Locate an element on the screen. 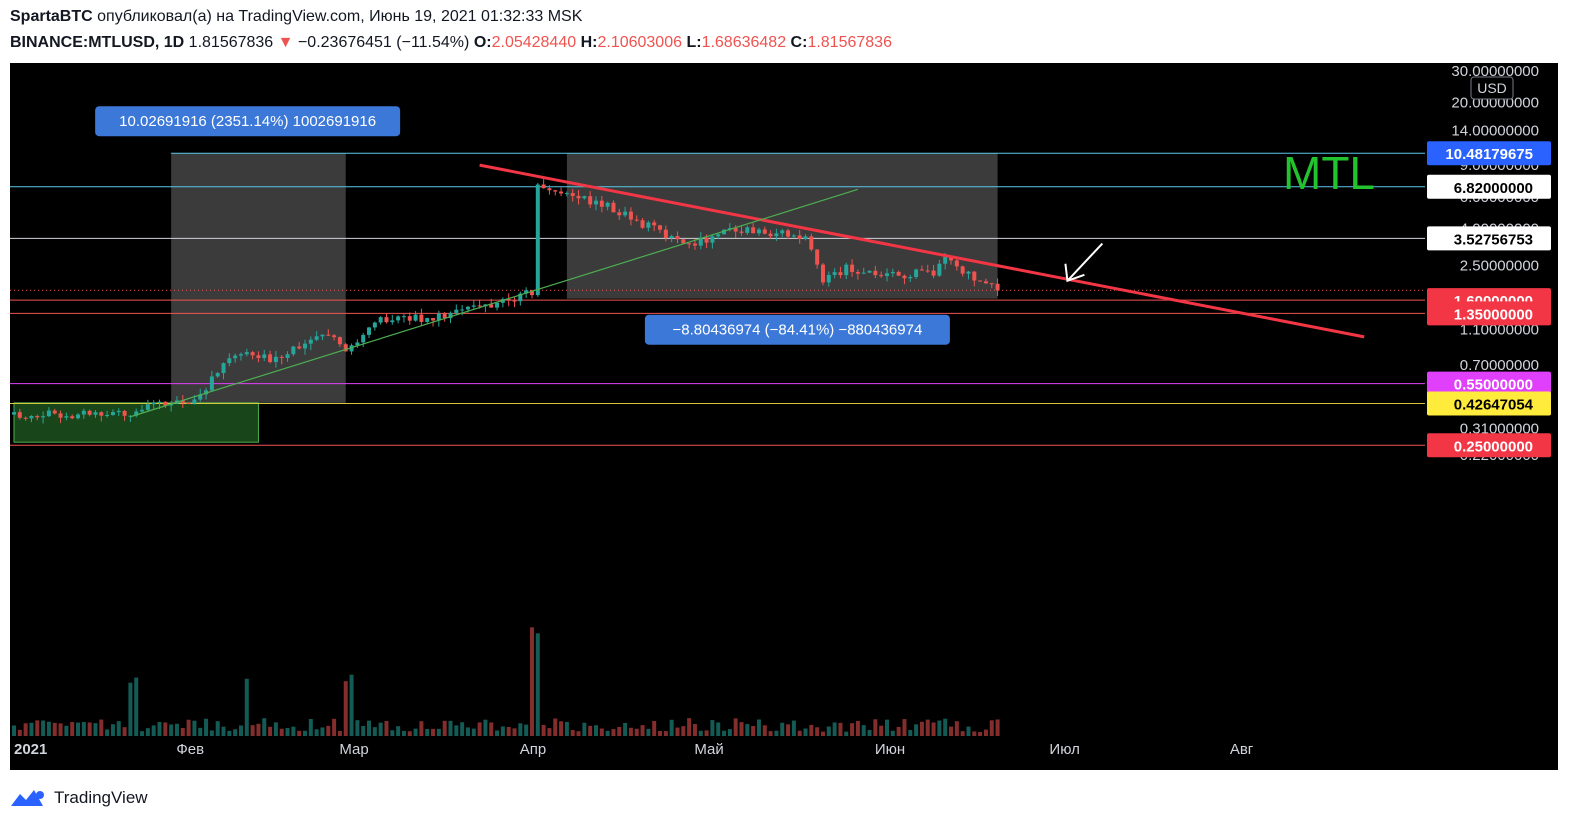 The height and width of the screenshot is (833, 1585). last-price: 1.81567836 is located at coordinates (231, 42).